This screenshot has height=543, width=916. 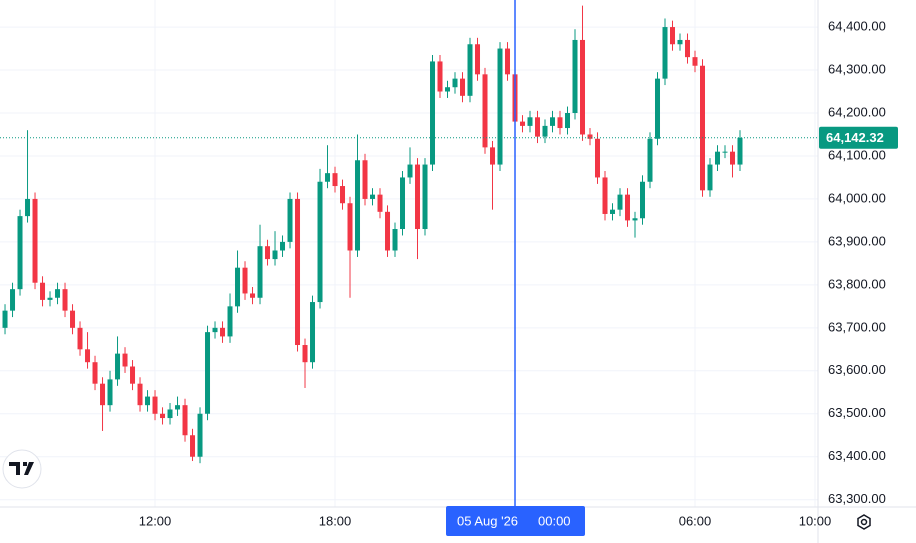 I want to click on logo-mark, so click(x=21, y=468).